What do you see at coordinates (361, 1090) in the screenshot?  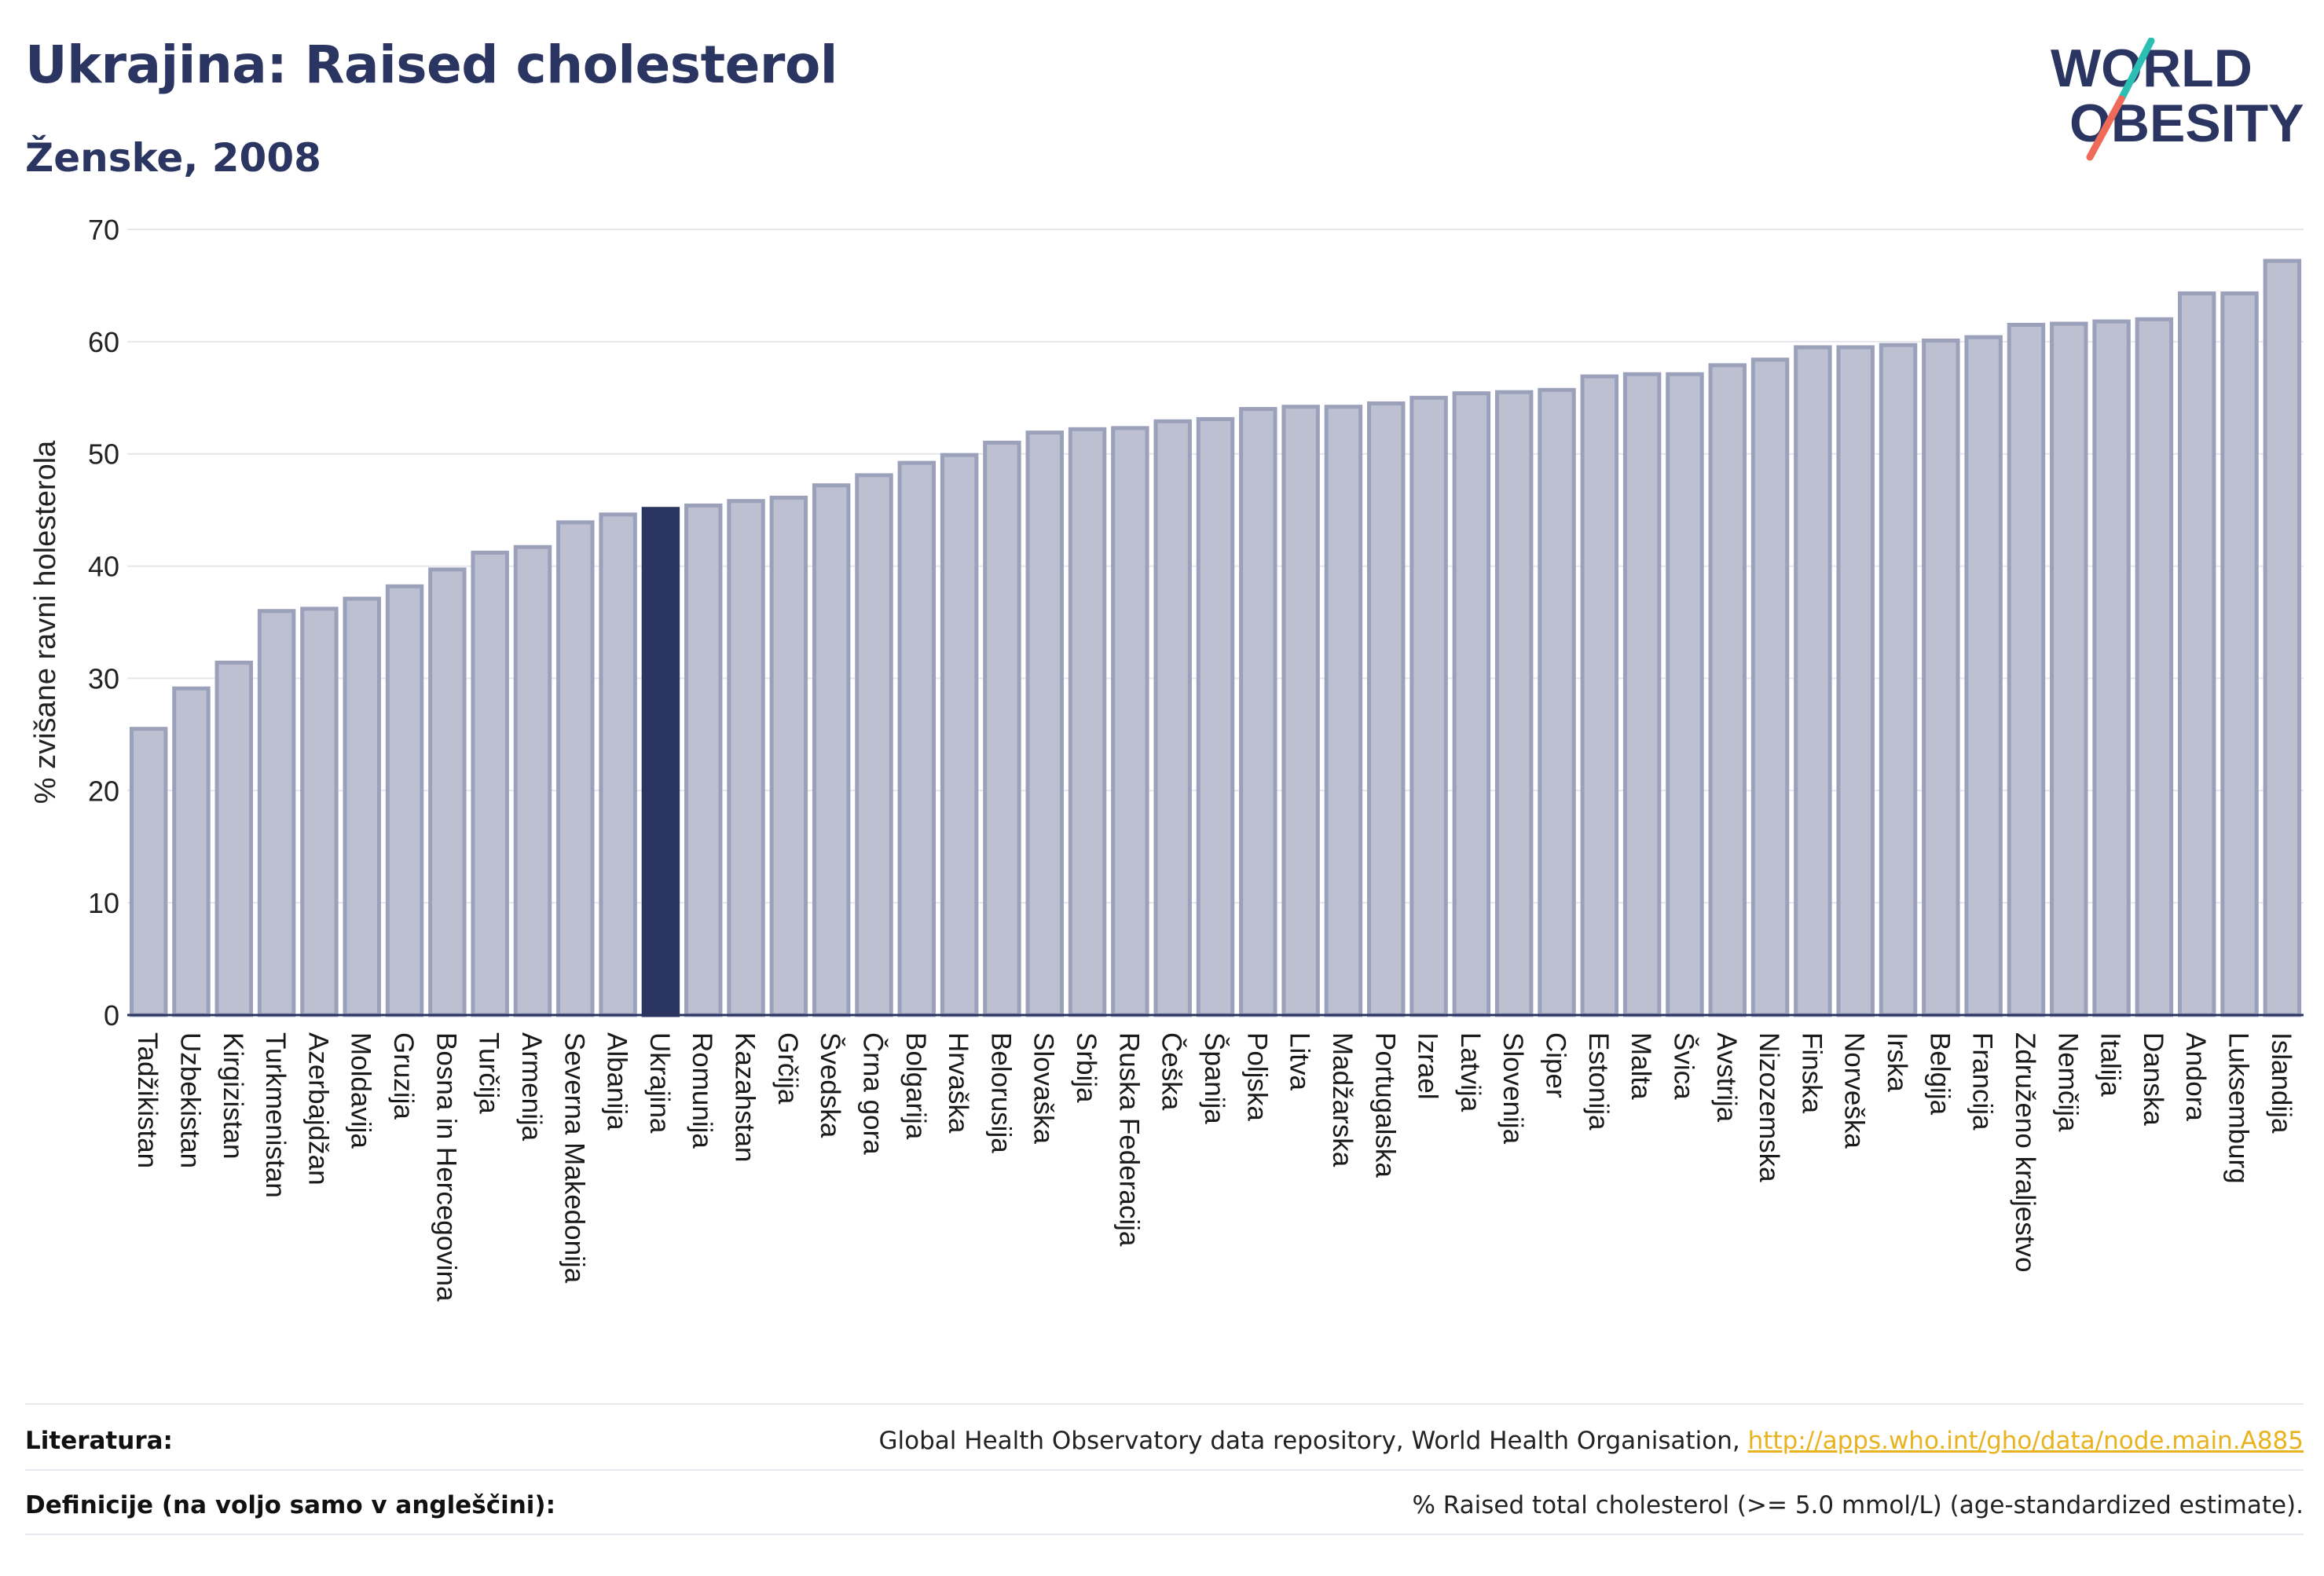 I see `x-tick-label: Moldavija` at bounding box center [361, 1090].